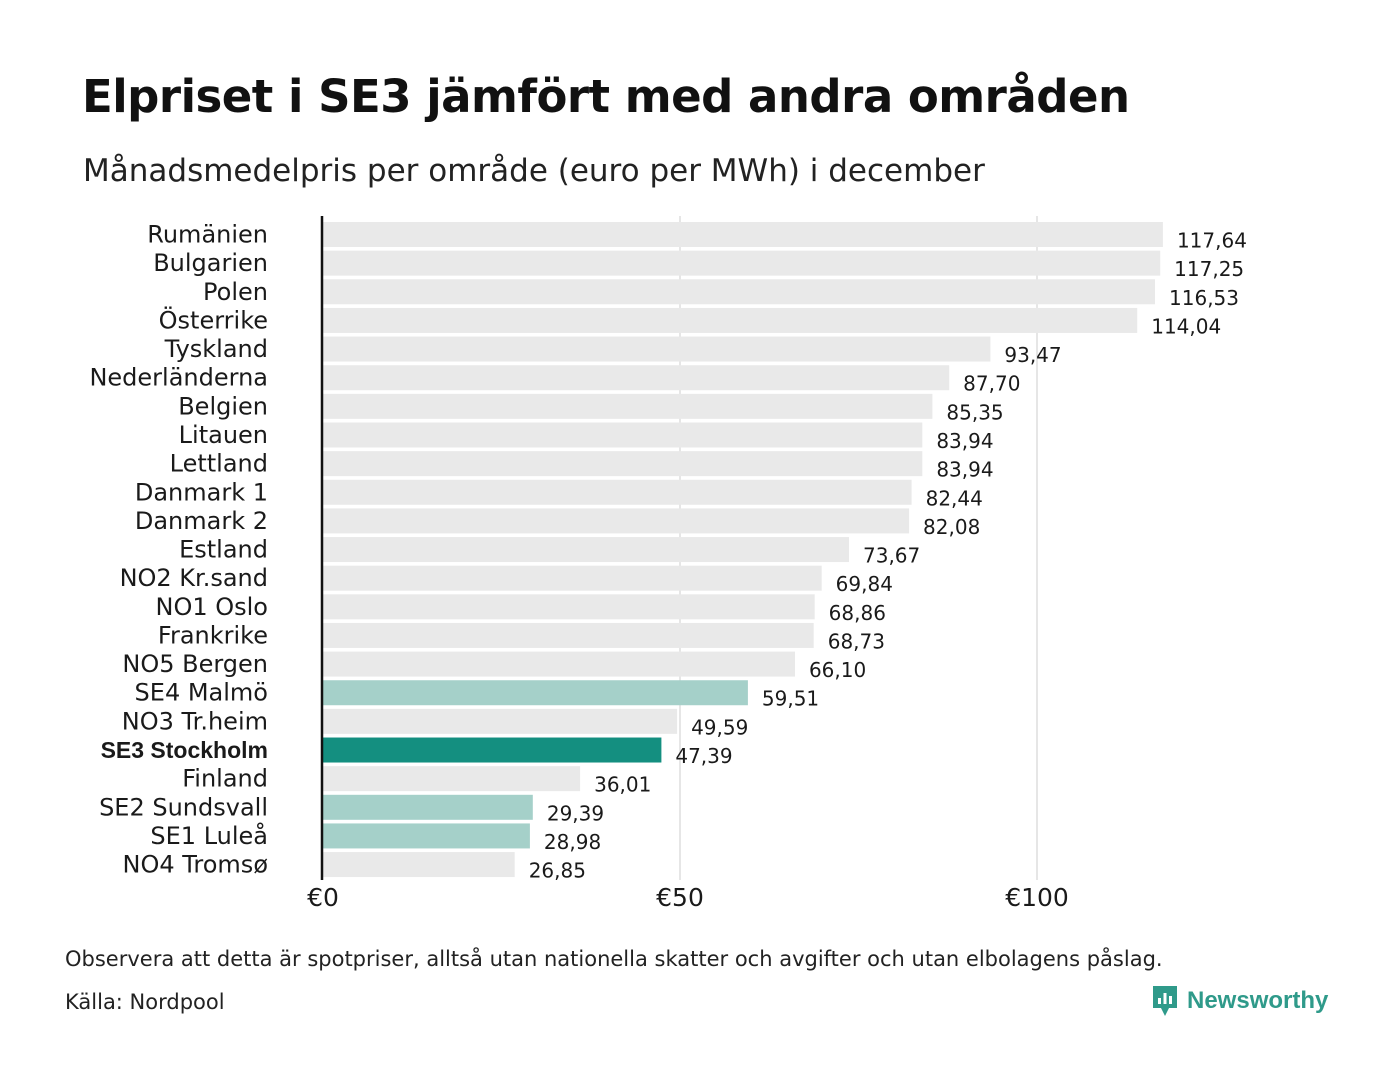  What do you see at coordinates (235, 292) in the screenshot?
I see `category-label: Polen` at bounding box center [235, 292].